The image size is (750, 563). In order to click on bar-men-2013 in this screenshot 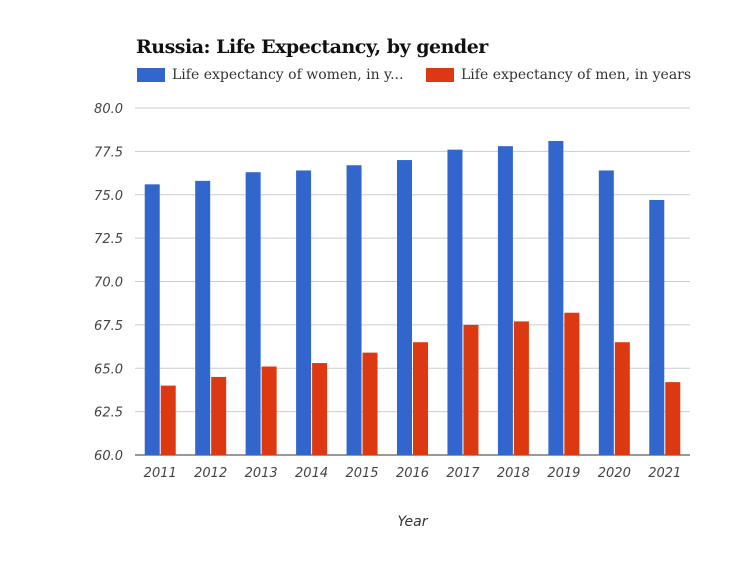, I will do `click(269, 410)`.